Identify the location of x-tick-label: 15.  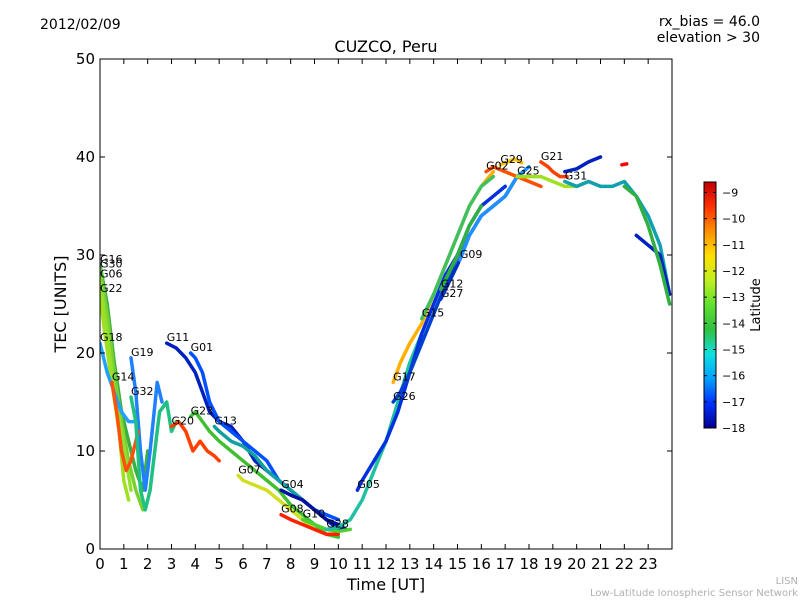
(457, 564).